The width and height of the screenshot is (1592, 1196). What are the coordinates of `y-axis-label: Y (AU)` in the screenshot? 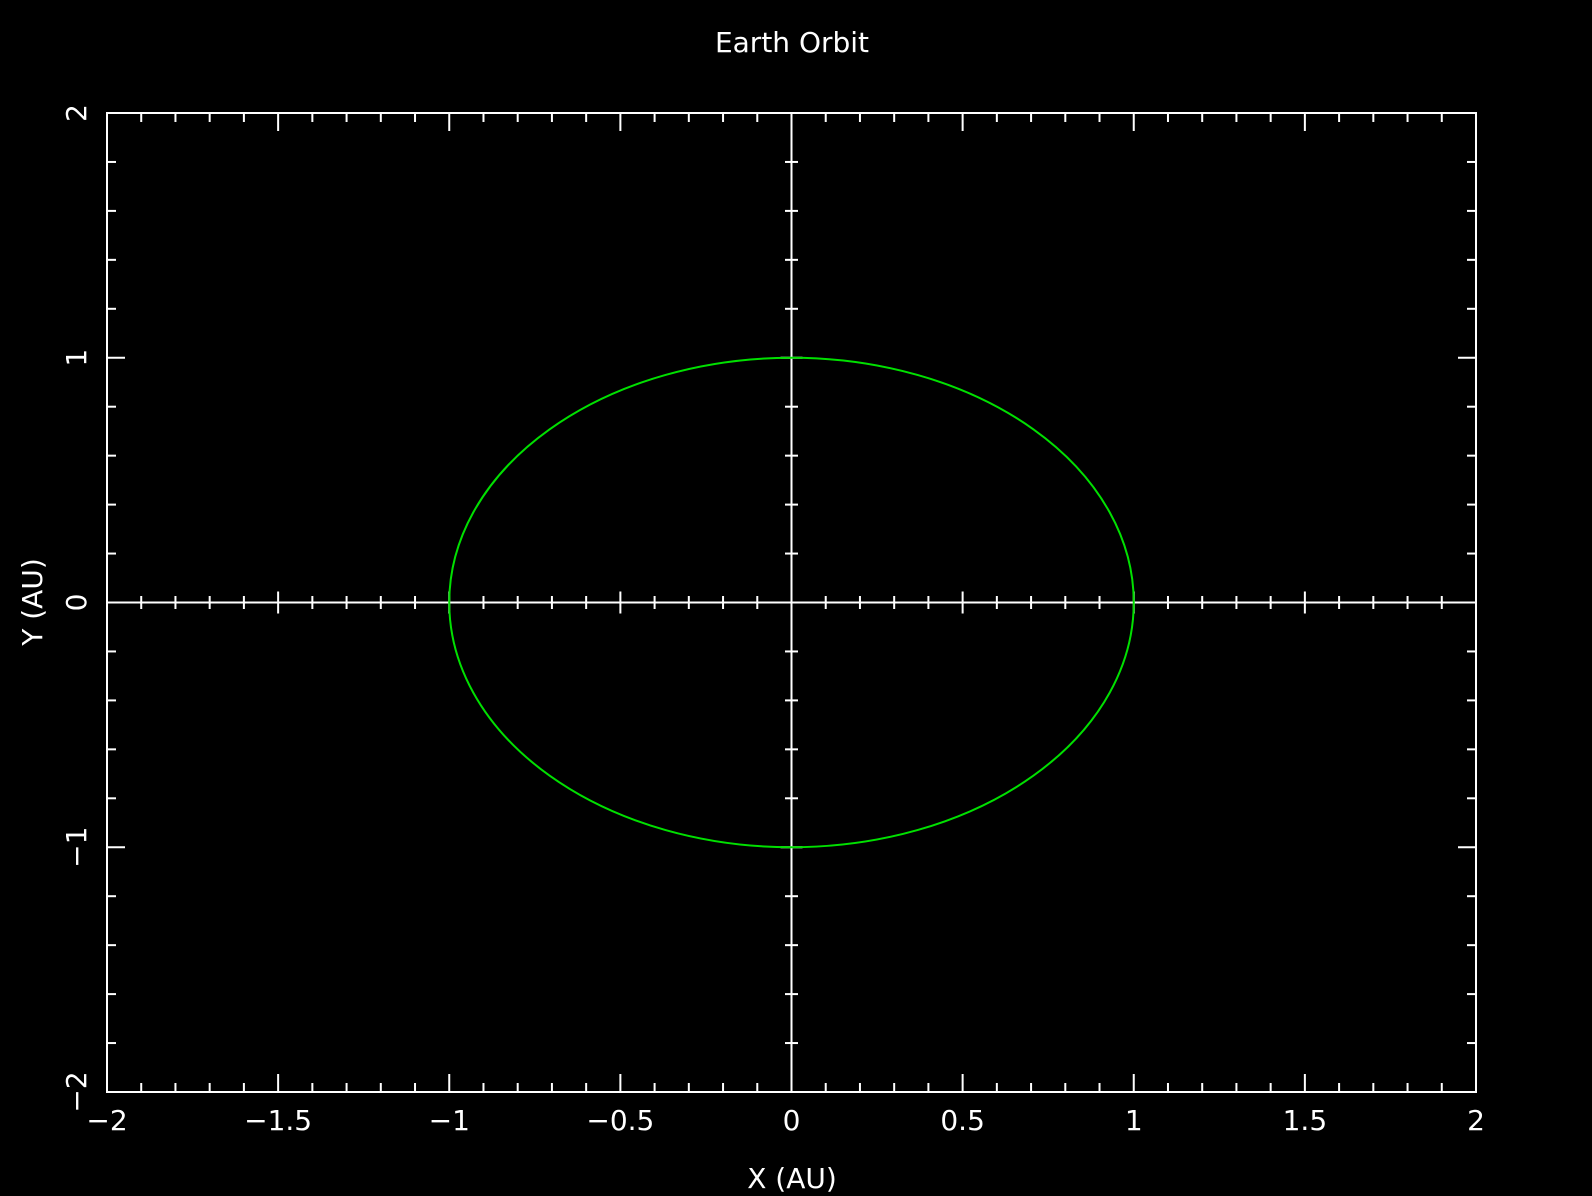 It's located at (32, 602).